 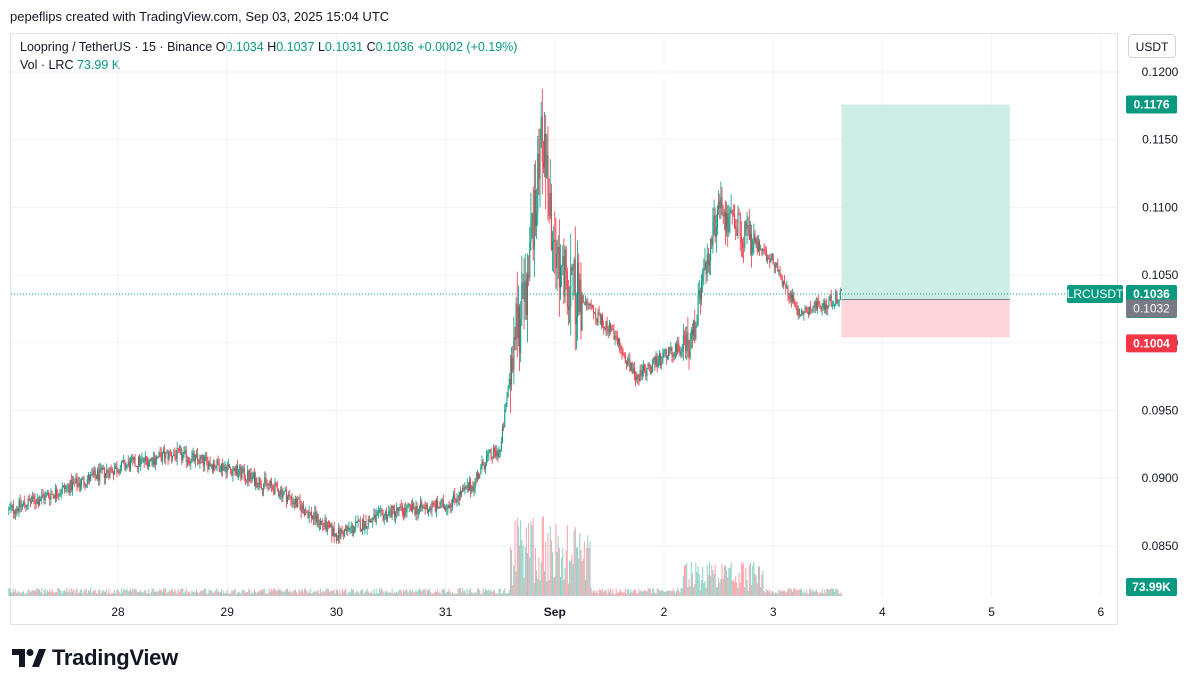 What do you see at coordinates (47, 65) in the screenshot?
I see `legend-volume-label: Vol · LRC` at bounding box center [47, 65].